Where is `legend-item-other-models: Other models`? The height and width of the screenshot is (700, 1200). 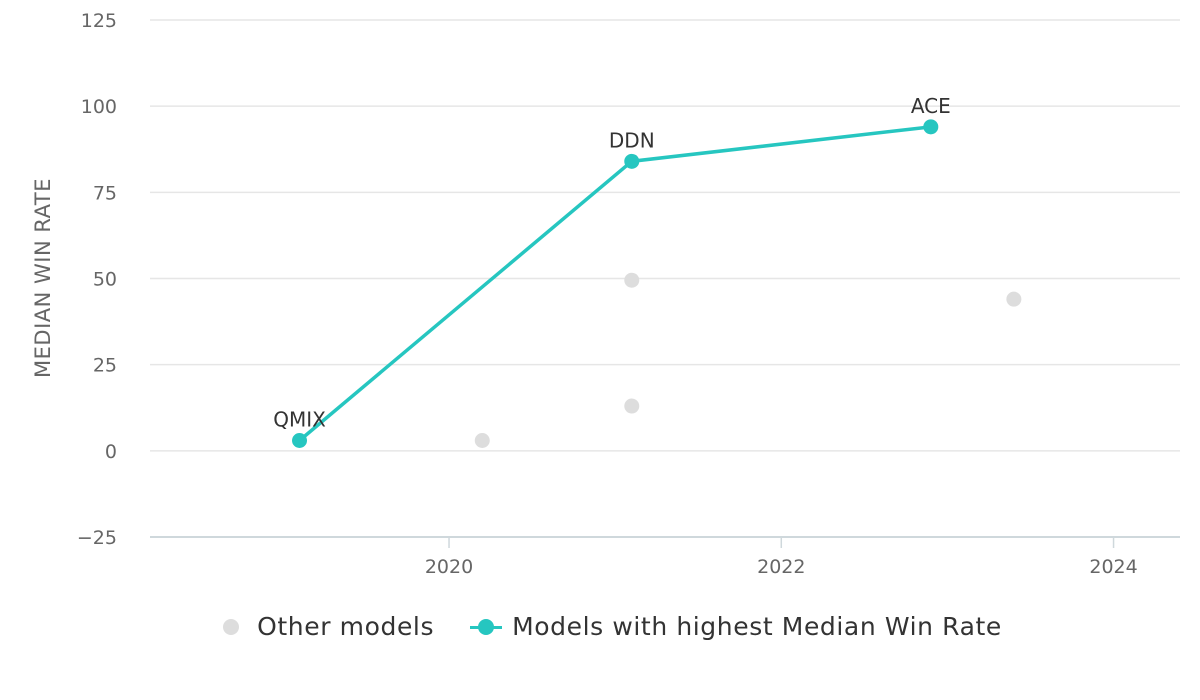
legend-item-other-models: Other models is located at coordinates (328, 626).